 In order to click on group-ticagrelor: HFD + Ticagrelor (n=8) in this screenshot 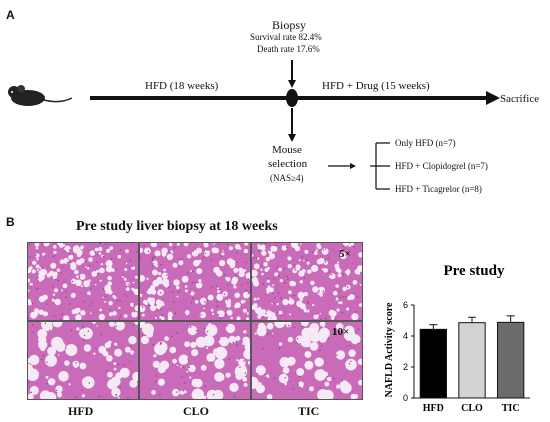, I will do `click(438, 189)`.